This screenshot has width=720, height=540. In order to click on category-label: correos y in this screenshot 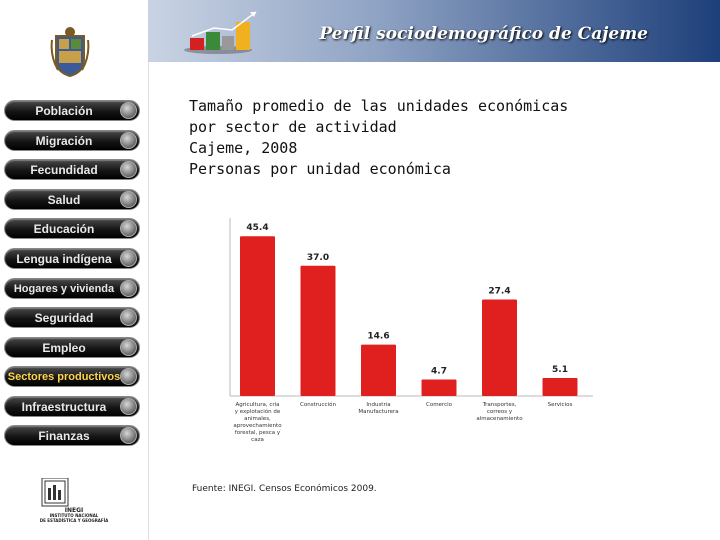, I will do `click(500, 412)`.